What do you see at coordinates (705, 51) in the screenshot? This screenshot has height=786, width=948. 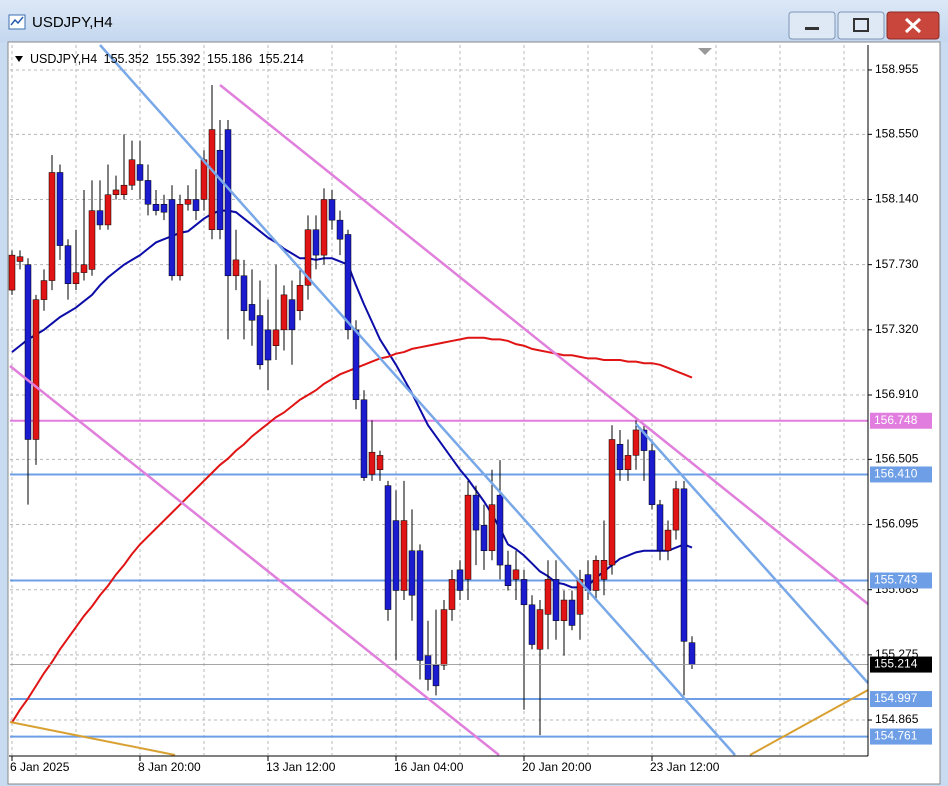 I see `shift-marker` at bounding box center [705, 51].